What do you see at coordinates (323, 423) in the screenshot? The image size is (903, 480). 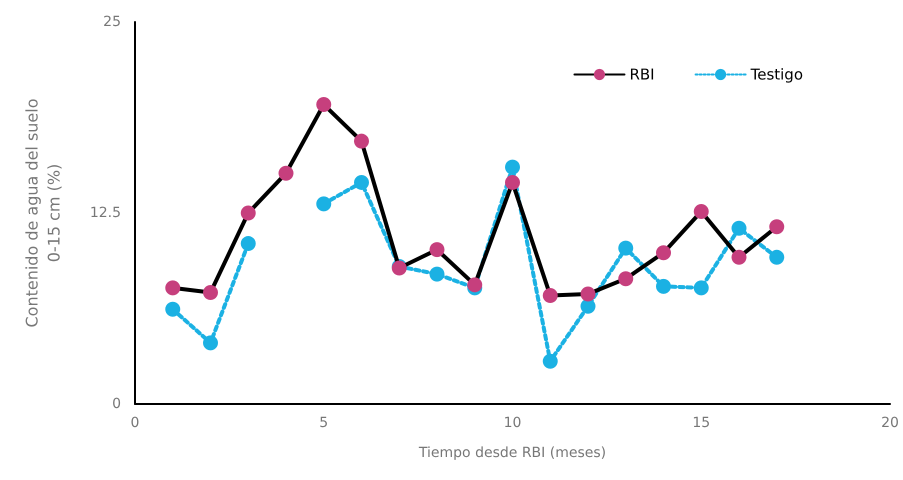 I see `x-tick-label: 5` at bounding box center [323, 423].